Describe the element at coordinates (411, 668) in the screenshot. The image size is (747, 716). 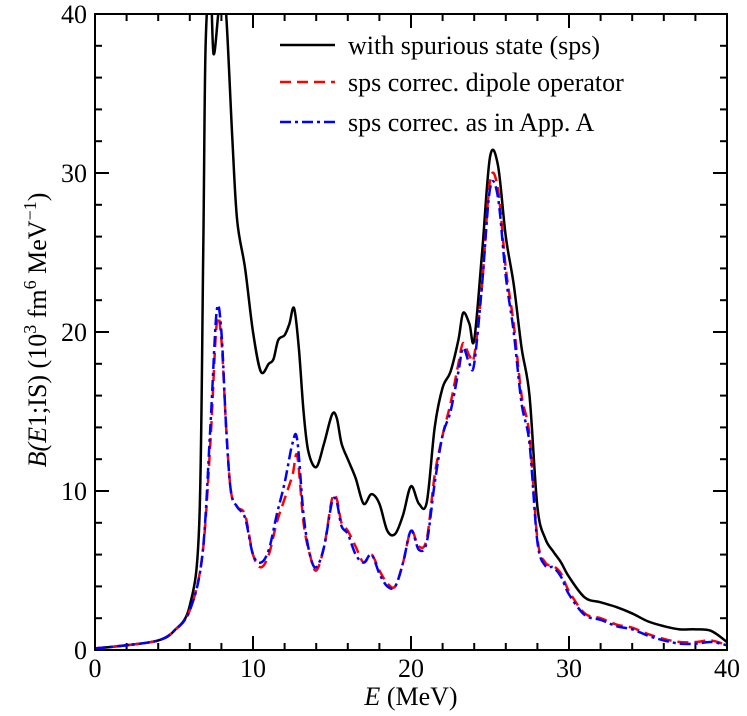
I see `x-tick-label: 20` at that location.